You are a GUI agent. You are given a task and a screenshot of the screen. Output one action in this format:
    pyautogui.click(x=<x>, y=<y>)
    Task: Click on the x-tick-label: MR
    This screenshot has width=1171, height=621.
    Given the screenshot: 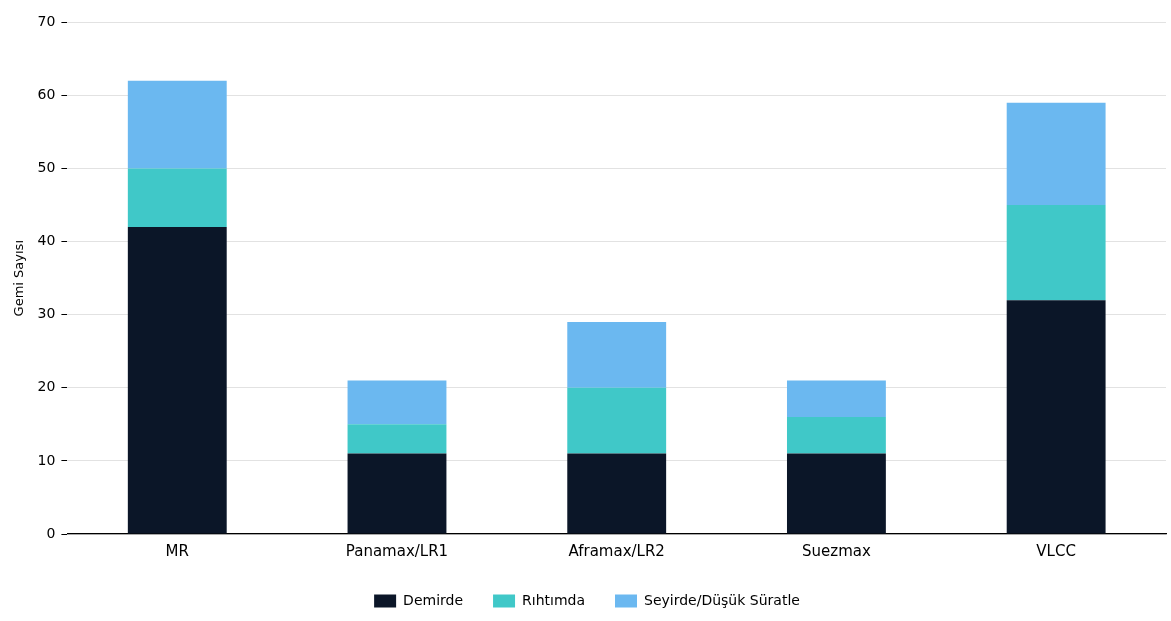 What is the action you would take?
    pyautogui.click(x=177, y=550)
    